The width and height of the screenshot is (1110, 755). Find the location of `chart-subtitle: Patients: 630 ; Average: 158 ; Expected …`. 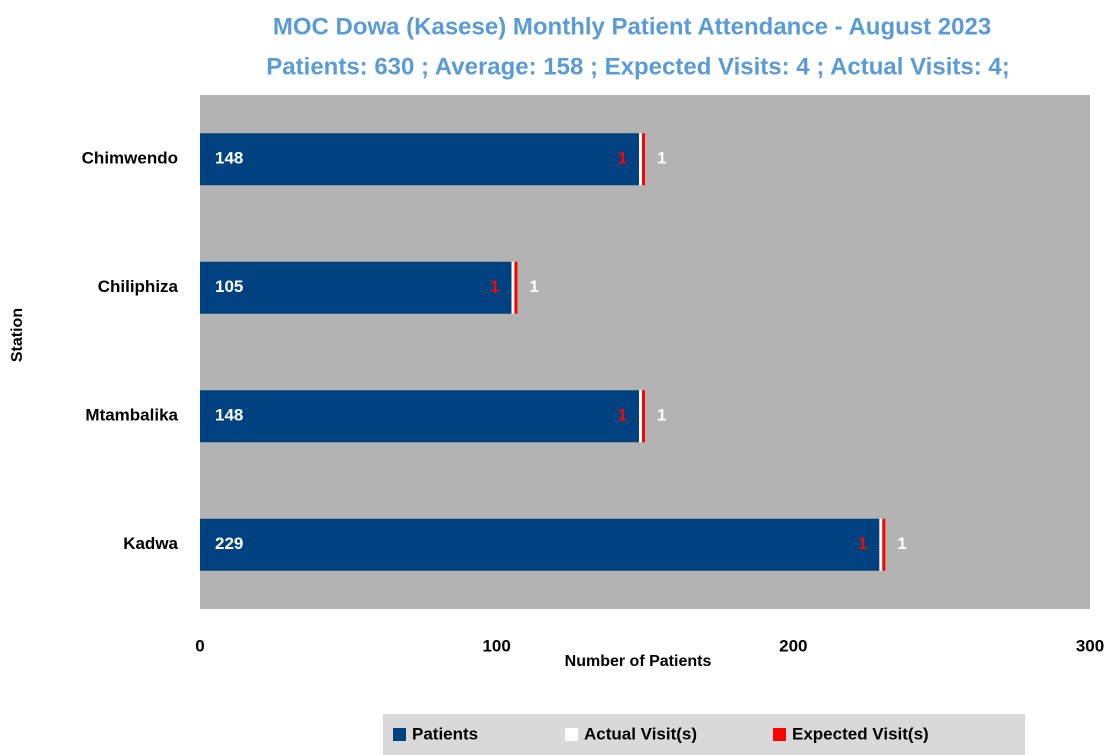

chart-subtitle: Patients: 630 ; Average: 158 ; Expected … is located at coordinates (637, 66).